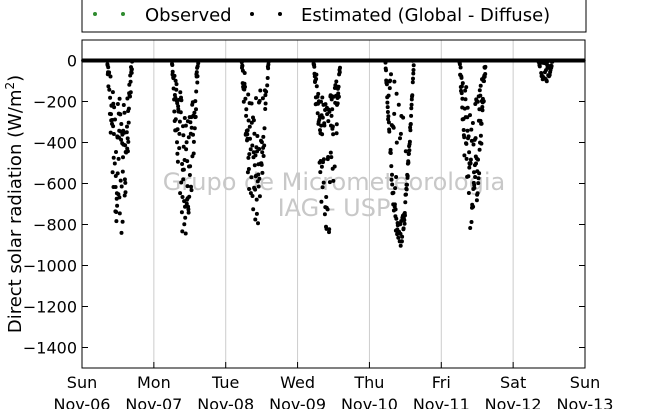 This screenshot has height=409, width=650. What do you see at coordinates (585, 402) in the screenshot?
I see `x-tick-date: Nov-13` at bounding box center [585, 402].